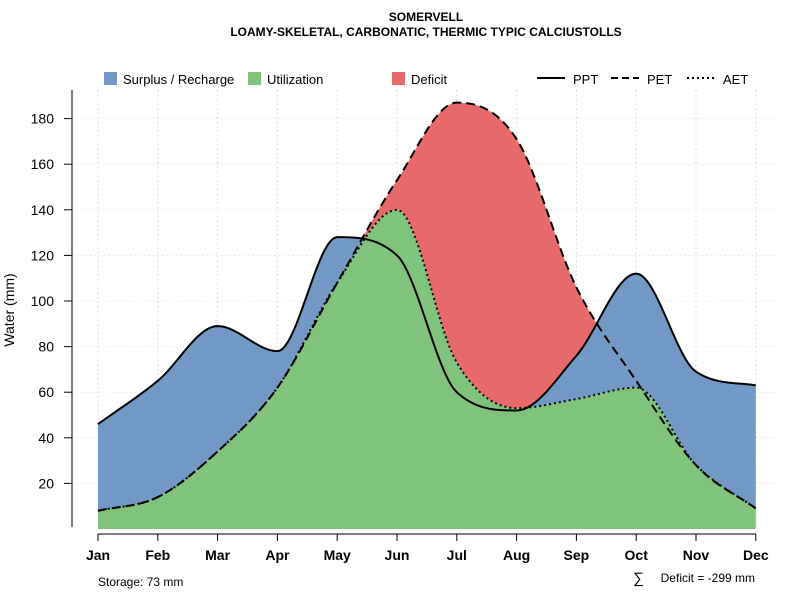  I want to click on x-tick-label: May, so click(337, 555).